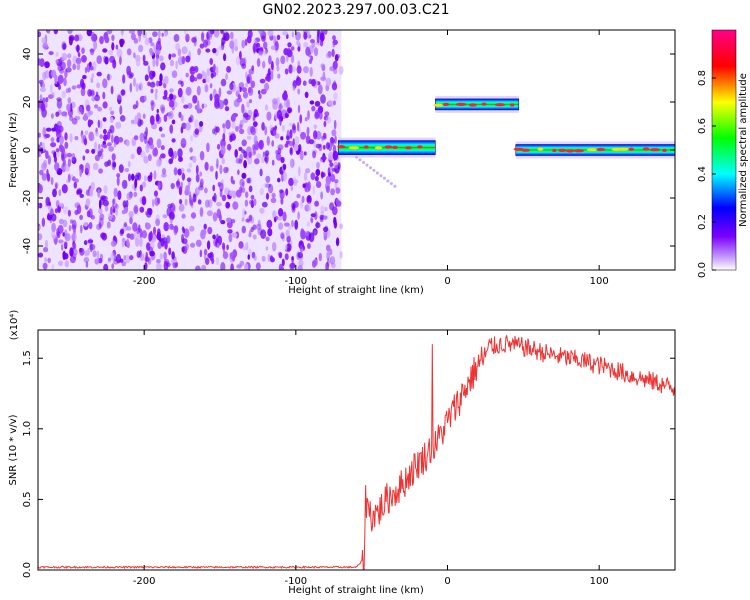  What do you see at coordinates (27, 198) in the screenshot?
I see `y-tick-label: -20` at bounding box center [27, 198].